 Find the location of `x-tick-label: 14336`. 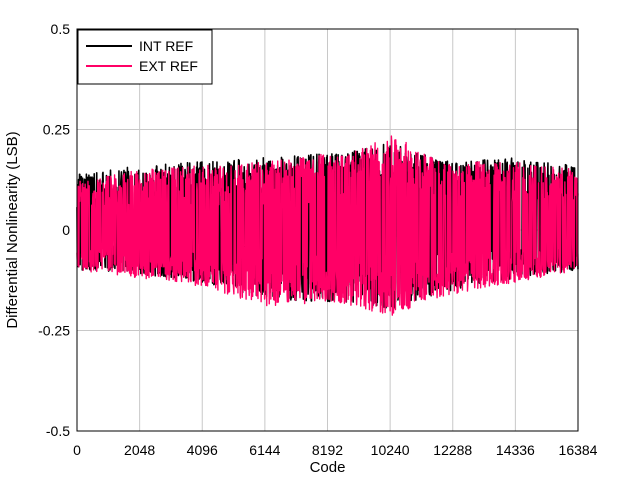

x-tick-label: 14336 is located at coordinates (515, 450).